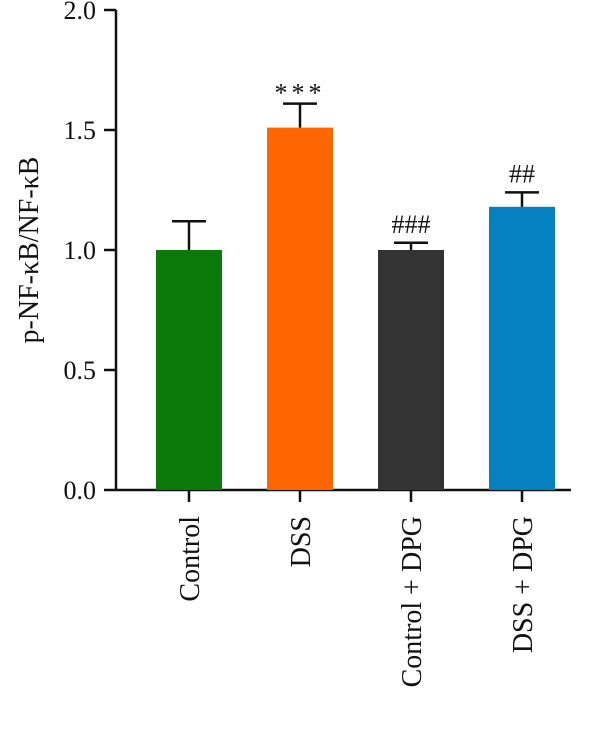 The height and width of the screenshot is (738, 600). I want to click on y-tick-label: 1.5, so click(80, 130).